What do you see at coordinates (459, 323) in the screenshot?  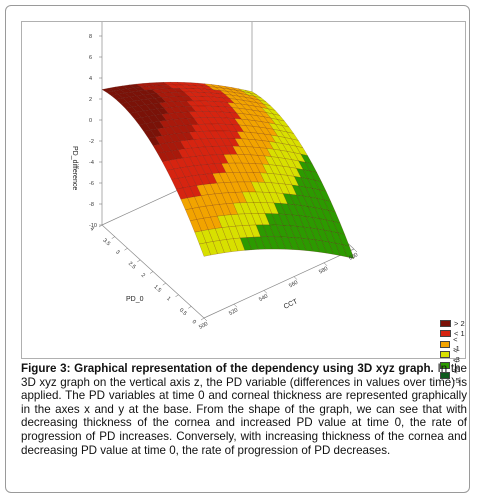 I see `legend-label: > 2` at bounding box center [459, 323].